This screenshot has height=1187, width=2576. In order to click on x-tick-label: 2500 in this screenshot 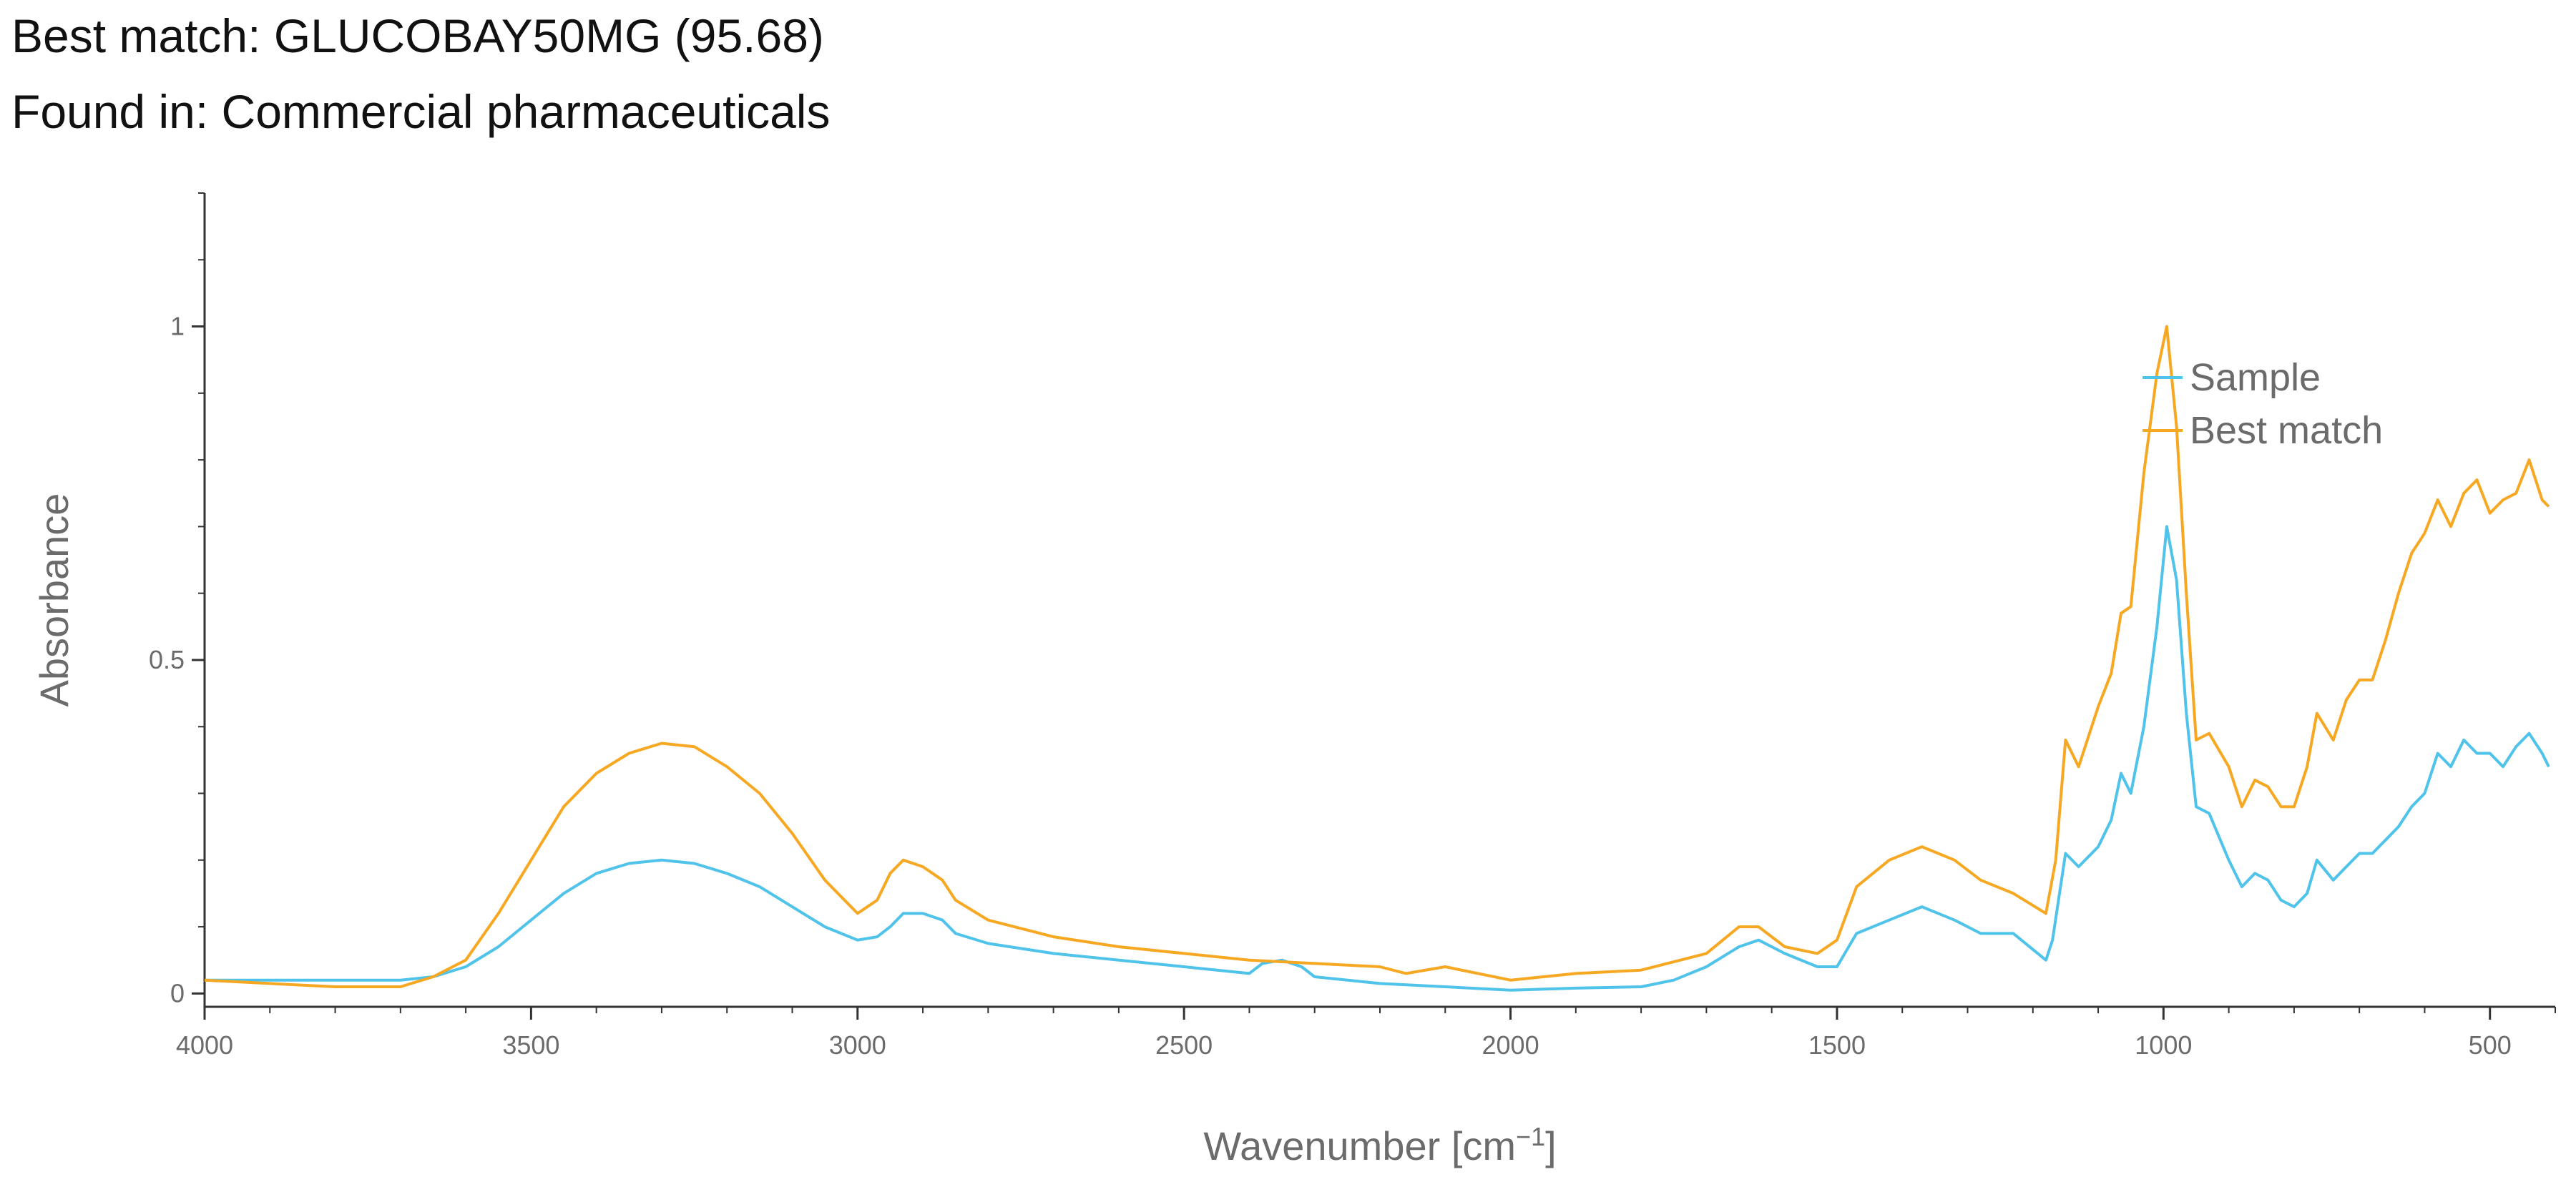, I will do `click(1184, 1045)`.